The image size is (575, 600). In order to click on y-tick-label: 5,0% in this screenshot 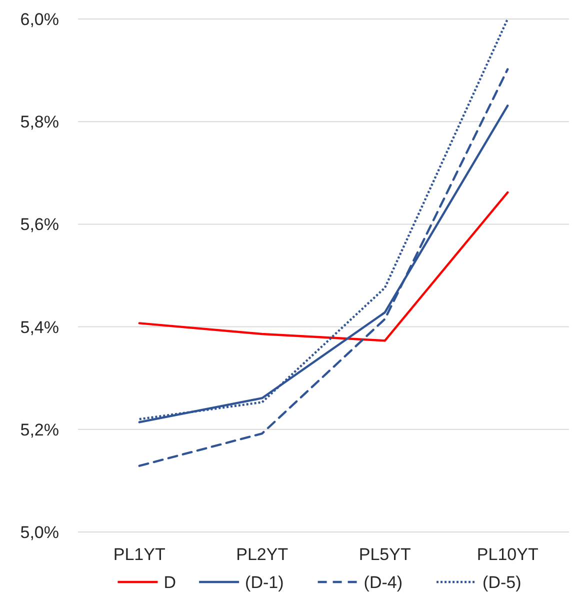, I will do `click(39, 532)`.